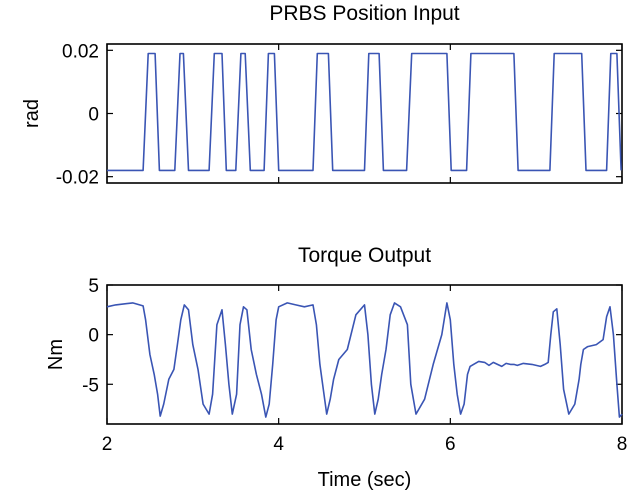  What do you see at coordinates (93, 336) in the screenshot?
I see `torque-output-ytick-label: 0` at bounding box center [93, 336].